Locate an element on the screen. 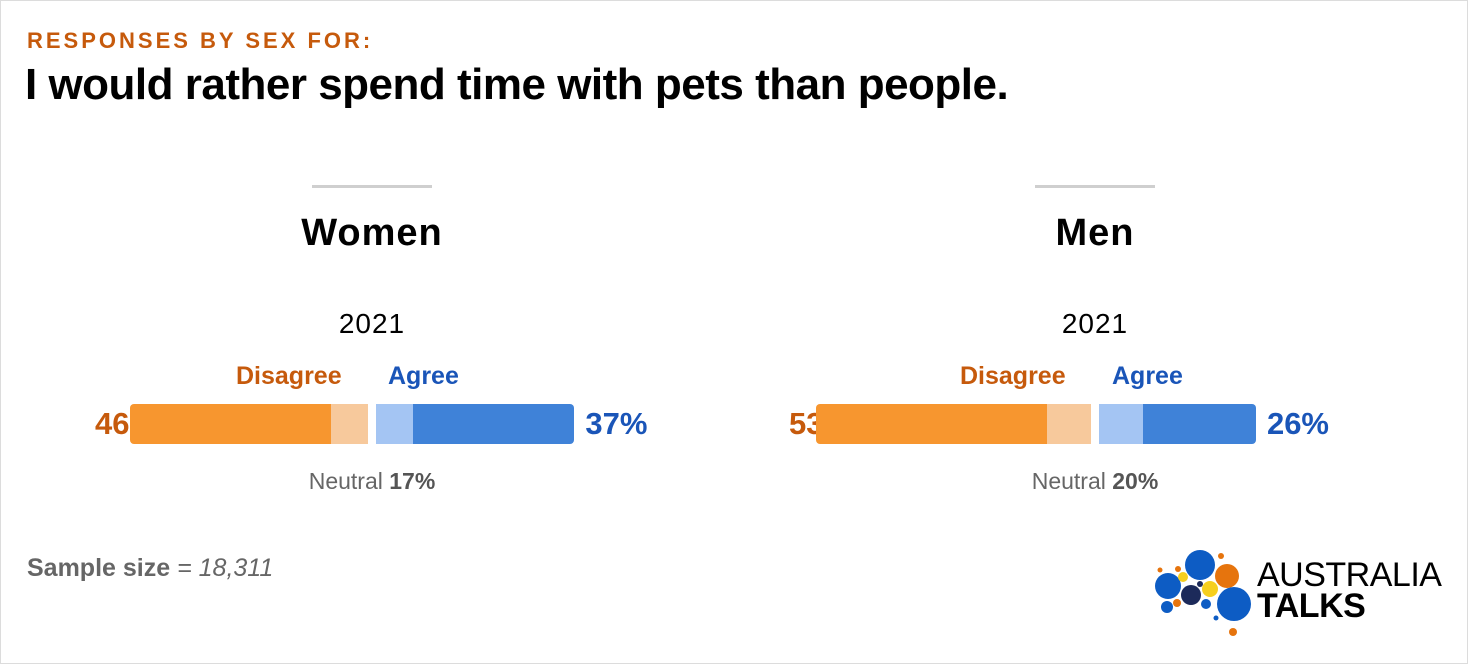 Image resolution: width=1468 pixels, height=664 pixels. sample-size-value: = 18,311 is located at coordinates (225, 568).